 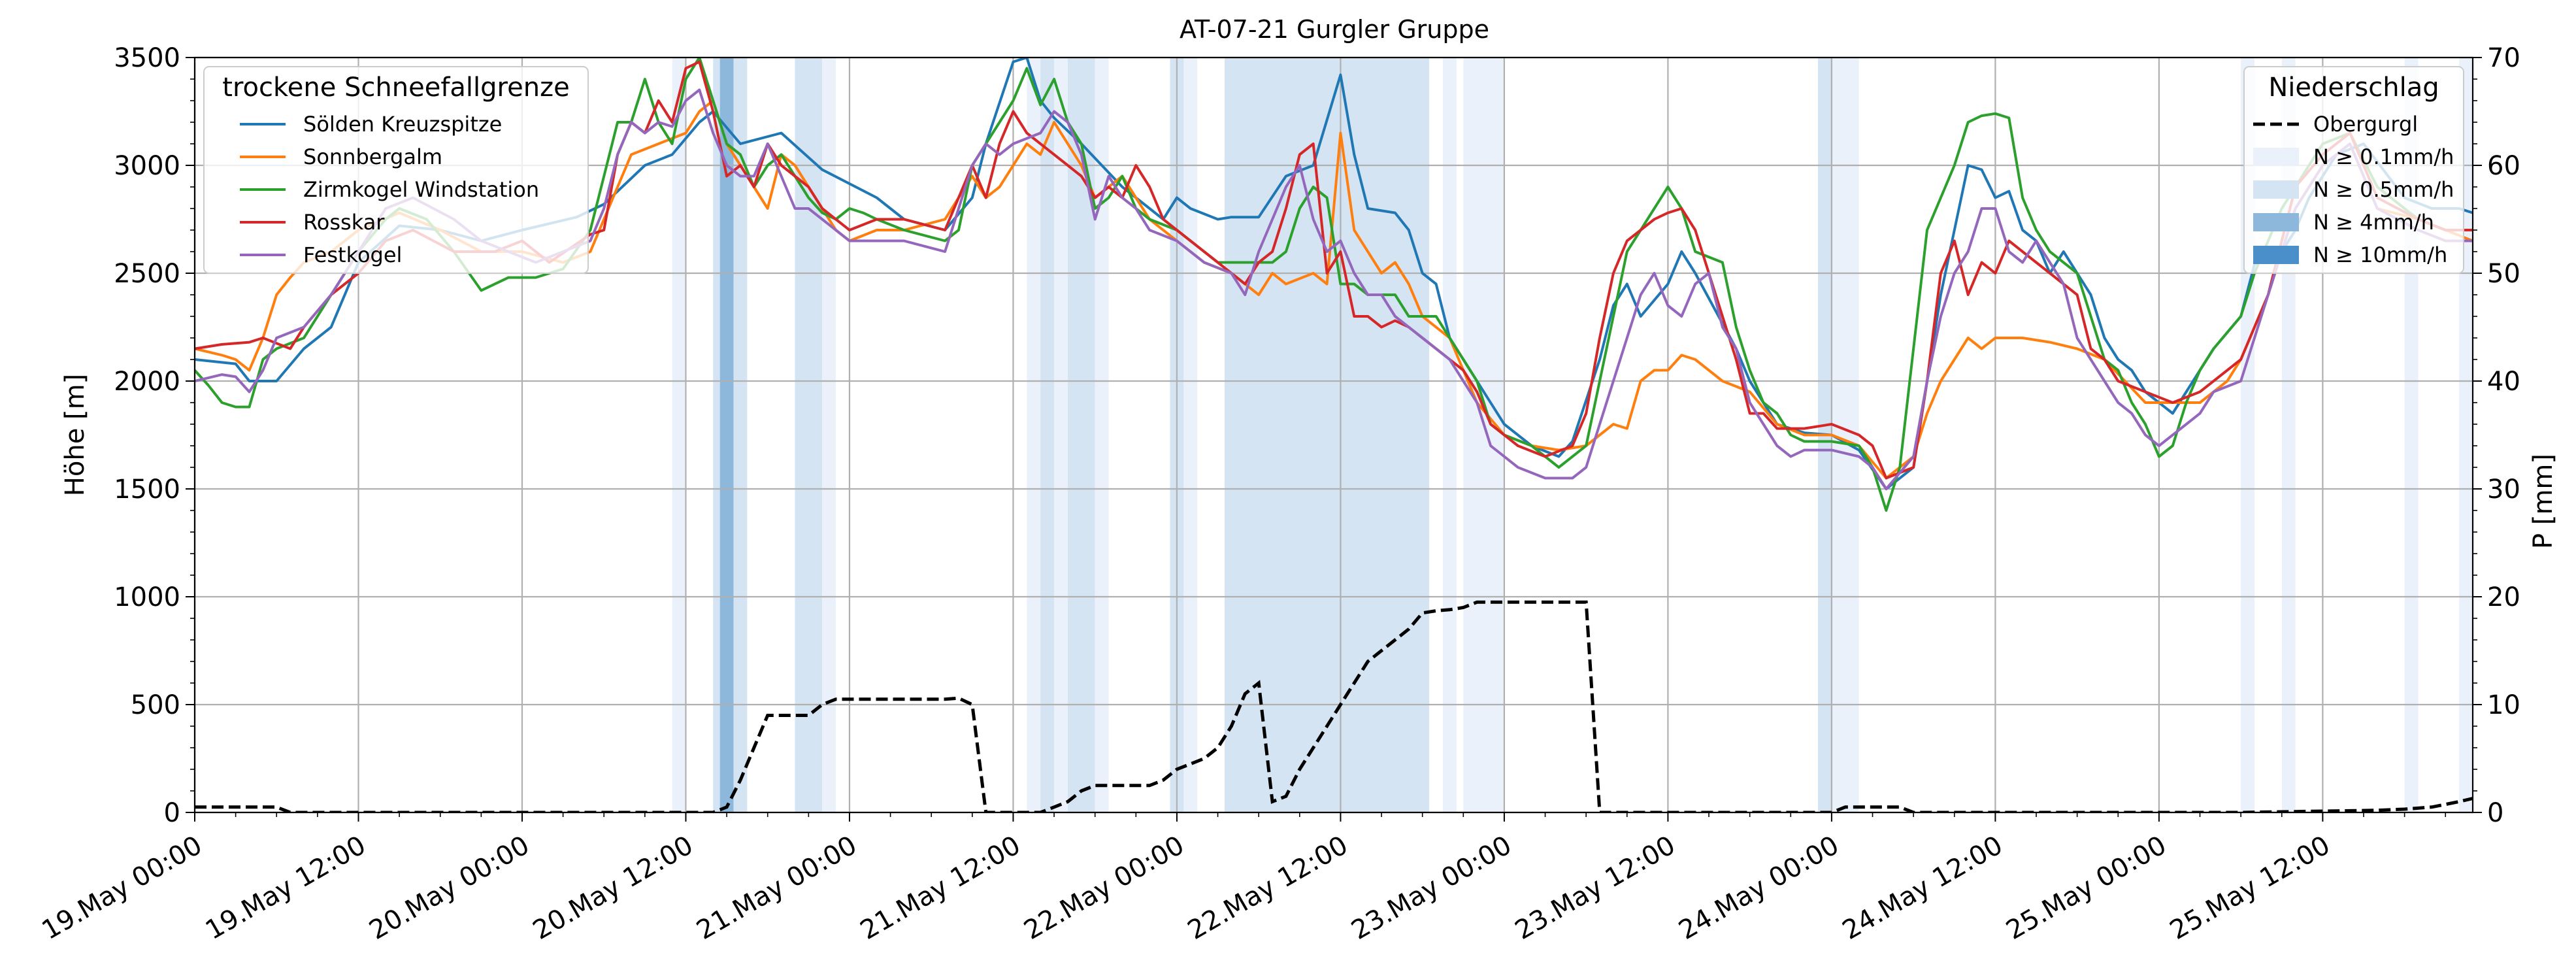 What do you see at coordinates (2543, 501) in the screenshot?
I see `y2-axis-label: P [mm]` at bounding box center [2543, 501].